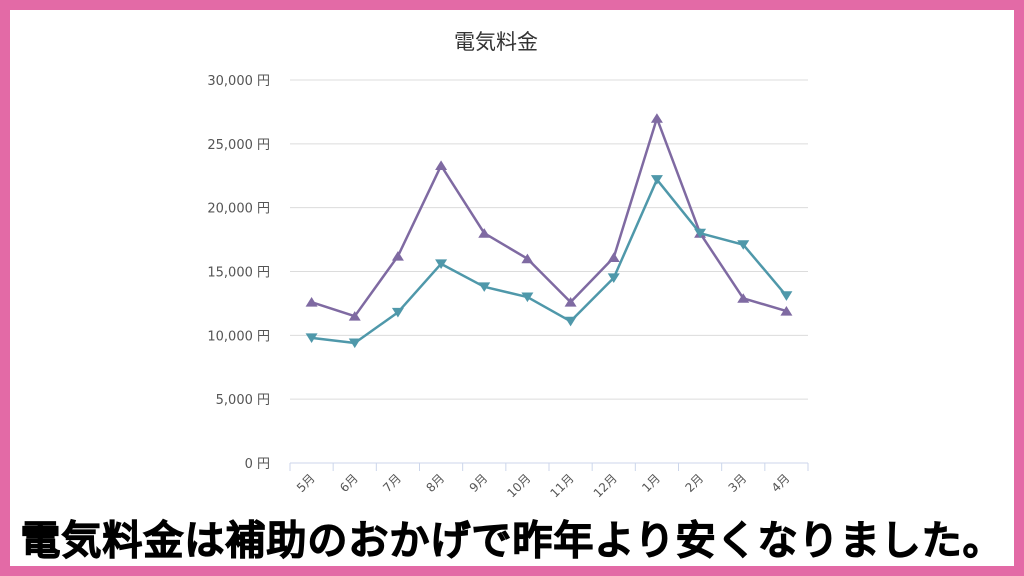  I want to click on x-tick-label: 5月, so click(306, 483).